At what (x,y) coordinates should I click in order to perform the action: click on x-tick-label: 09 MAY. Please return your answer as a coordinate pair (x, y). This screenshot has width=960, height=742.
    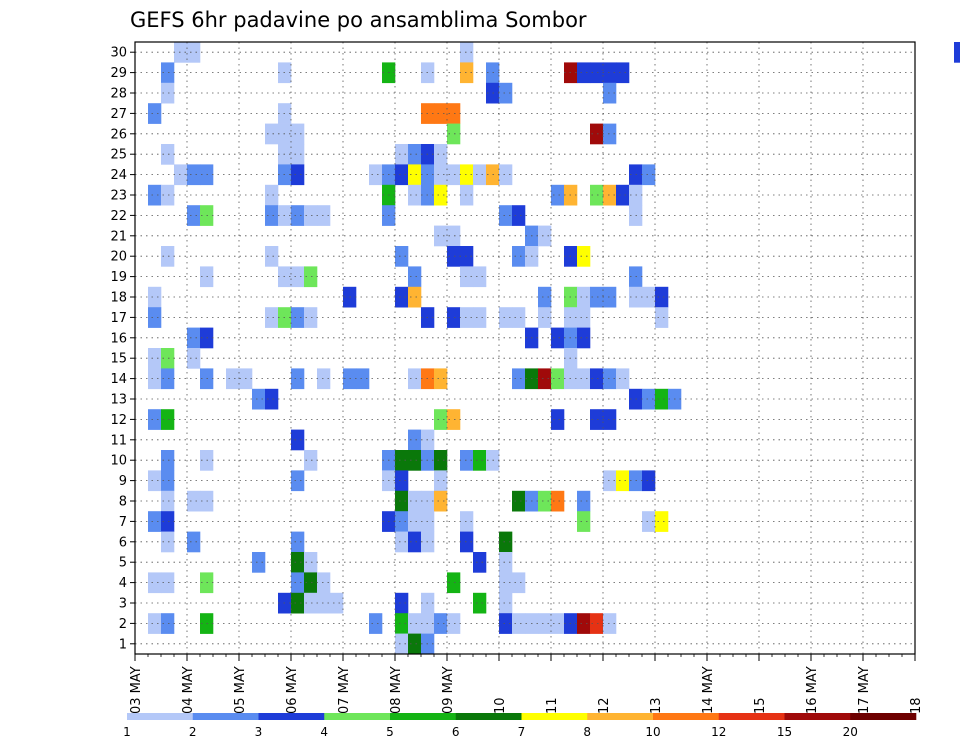
    Looking at the image, I should click on (448, 690).